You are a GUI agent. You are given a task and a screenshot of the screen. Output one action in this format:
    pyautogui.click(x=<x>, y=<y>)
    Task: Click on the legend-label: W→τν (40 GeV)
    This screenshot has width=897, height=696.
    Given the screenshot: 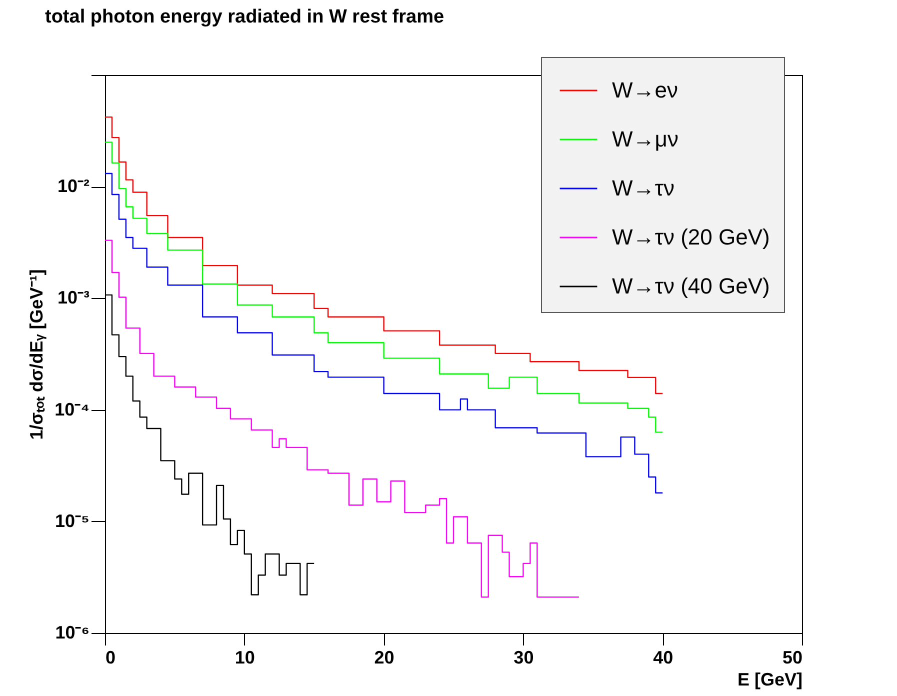 What is the action you would take?
    pyautogui.click(x=691, y=286)
    